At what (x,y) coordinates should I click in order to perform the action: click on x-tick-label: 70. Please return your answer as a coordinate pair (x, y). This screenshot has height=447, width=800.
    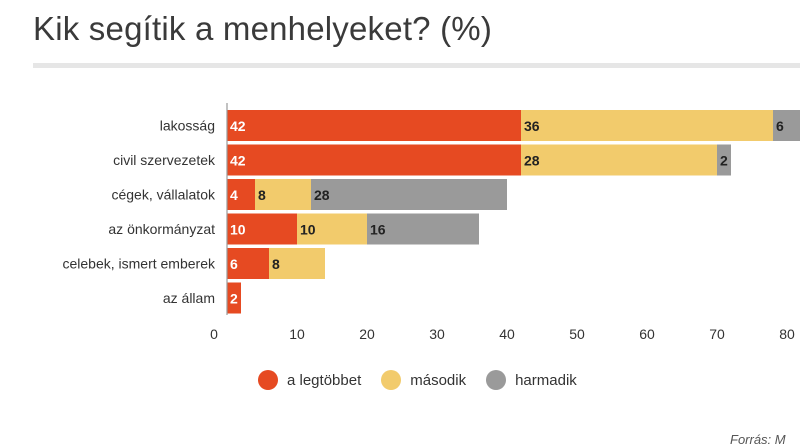
    Looking at the image, I should click on (717, 334).